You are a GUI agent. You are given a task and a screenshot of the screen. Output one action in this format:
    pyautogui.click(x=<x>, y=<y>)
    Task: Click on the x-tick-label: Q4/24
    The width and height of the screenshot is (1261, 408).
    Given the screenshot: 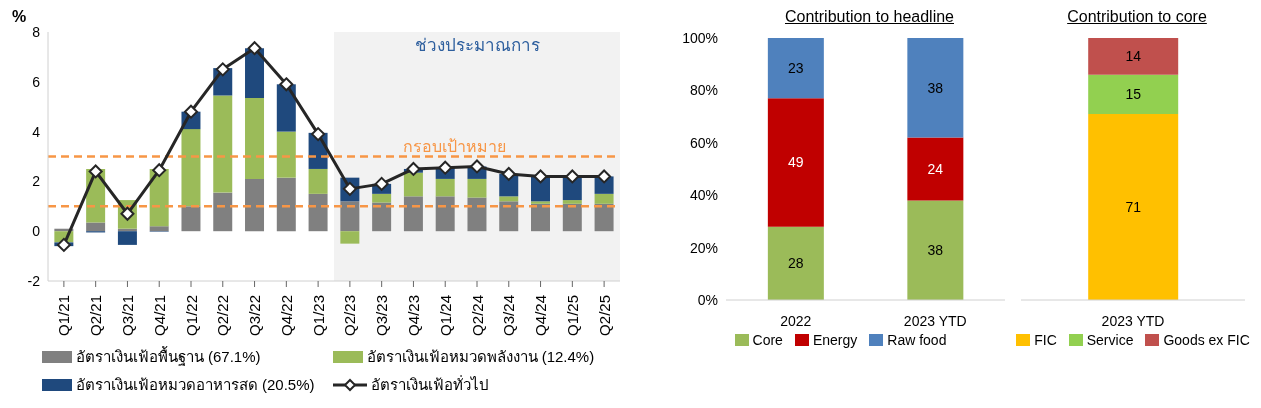 What is the action you would take?
    pyautogui.click(x=541, y=315)
    